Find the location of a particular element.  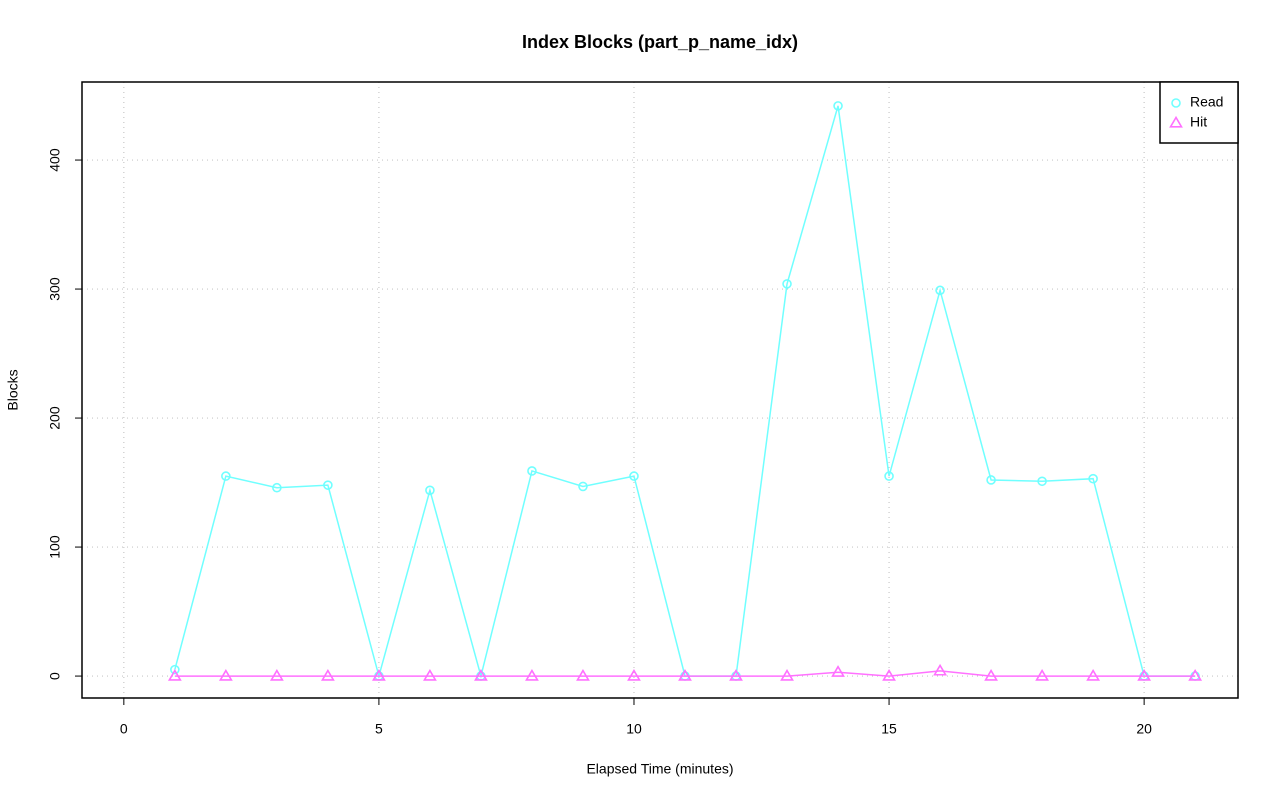

x-tick-label: 5 is located at coordinates (379, 729).